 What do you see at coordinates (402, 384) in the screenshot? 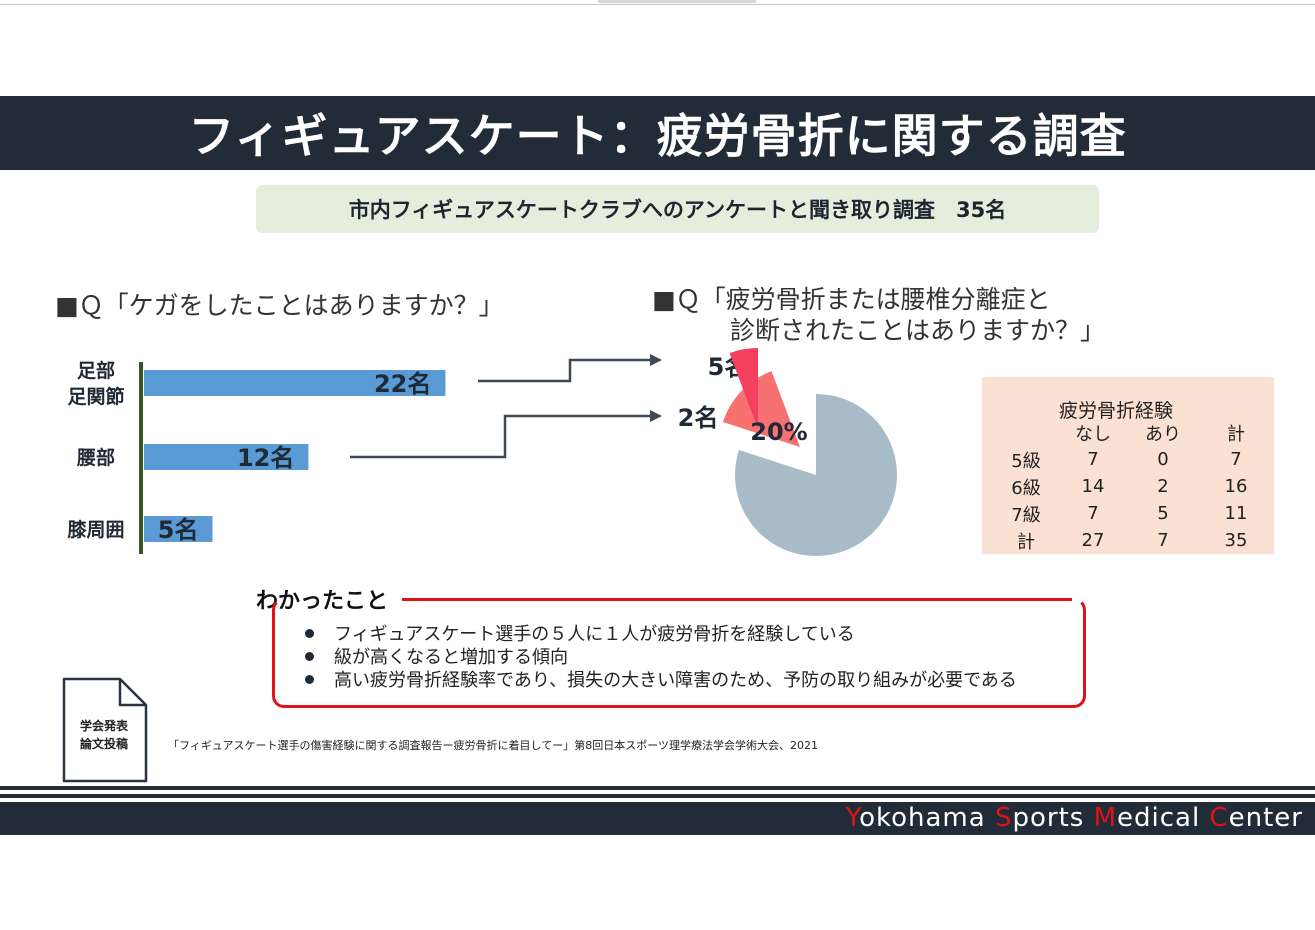
I see `bar-data-label: 22名` at bounding box center [402, 384].